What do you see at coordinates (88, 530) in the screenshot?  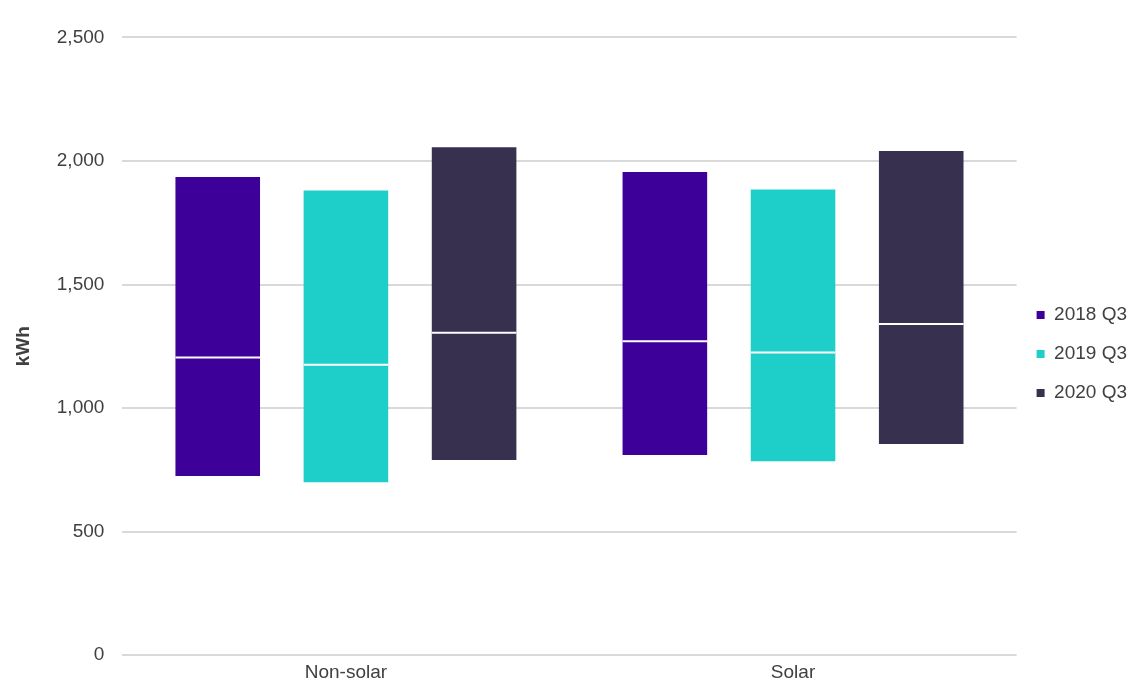 I see `y-tick-label: 500` at bounding box center [88, 530].